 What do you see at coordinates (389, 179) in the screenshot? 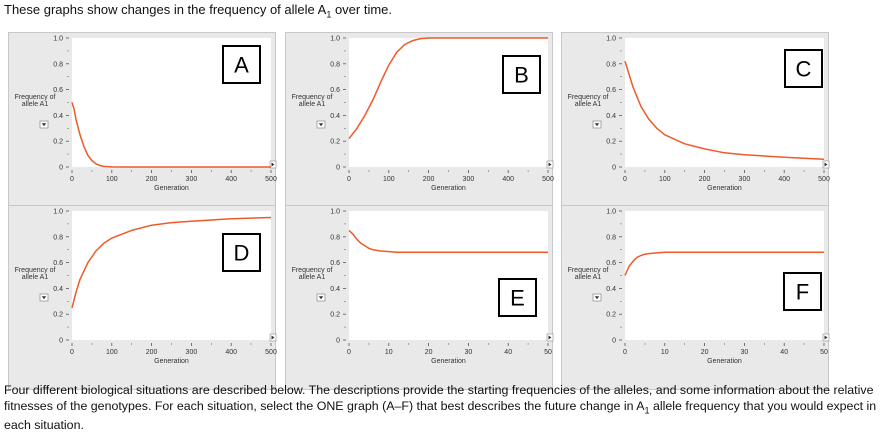
I see `xtick-label-b: 100` at bounding box center [389, 179].